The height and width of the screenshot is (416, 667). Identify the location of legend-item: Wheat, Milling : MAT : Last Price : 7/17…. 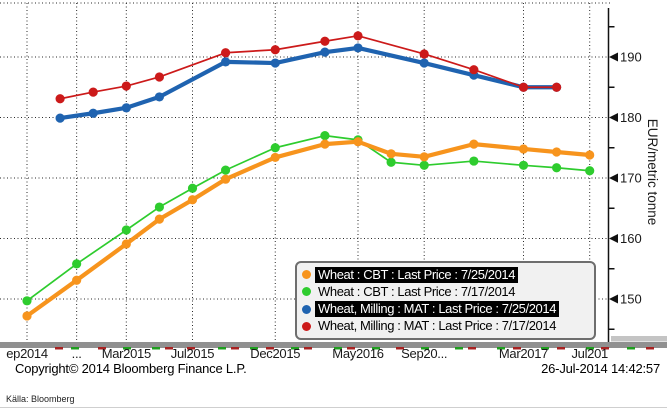
(445, 326).